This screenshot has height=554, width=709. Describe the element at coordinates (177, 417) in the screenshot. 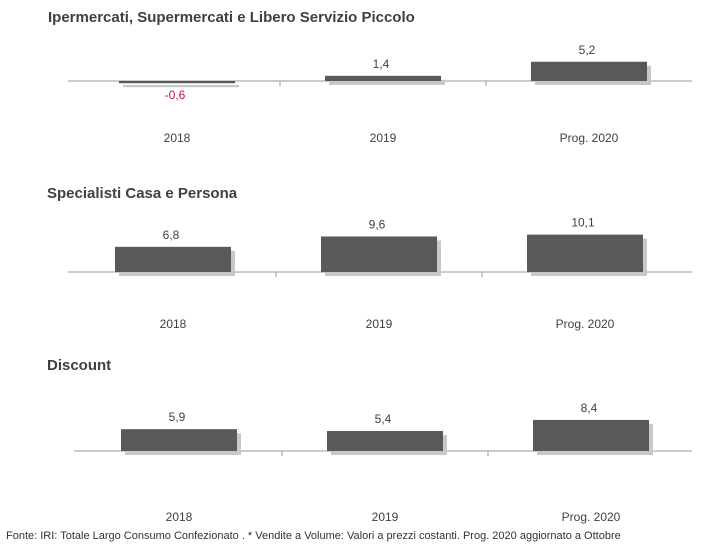

I see `data-label: 5,9` at that location.